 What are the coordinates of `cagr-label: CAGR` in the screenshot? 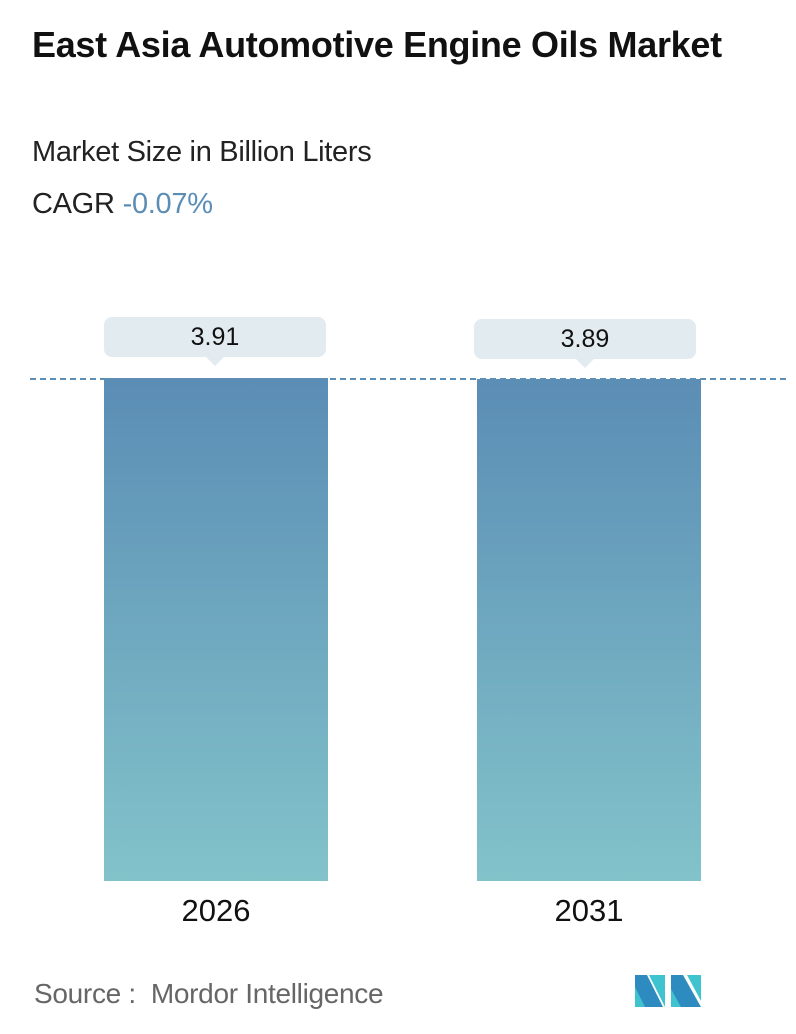 It's located at (73, 204).